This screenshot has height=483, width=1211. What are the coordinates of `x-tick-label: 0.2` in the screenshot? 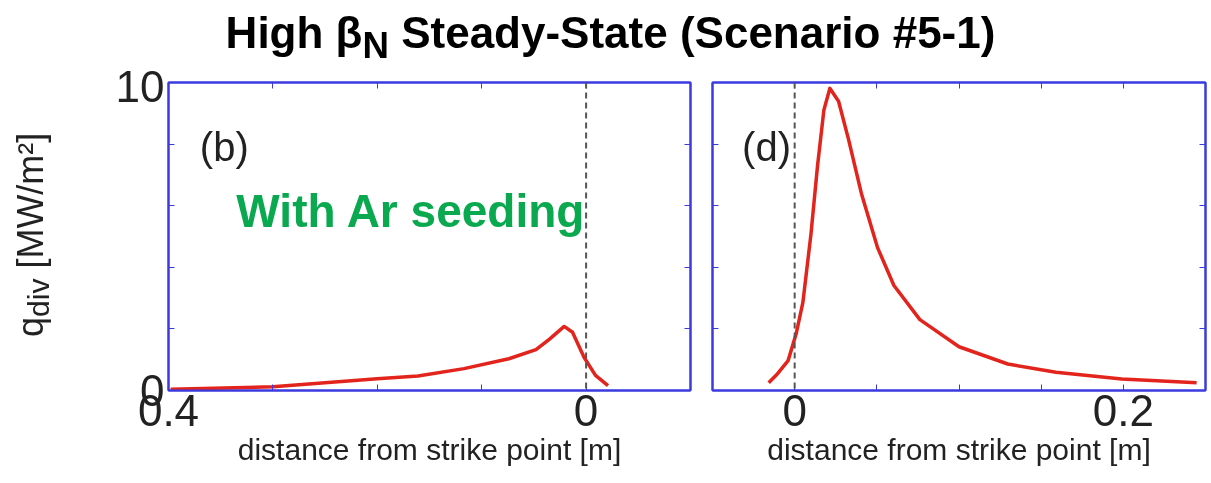 It's located at (1123, 410).